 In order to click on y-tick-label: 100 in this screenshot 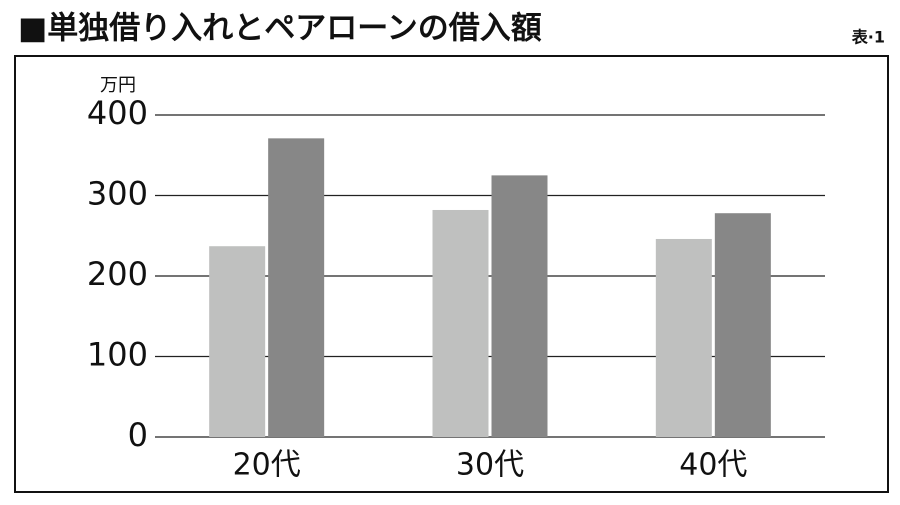, I will do `click(117, 355)`.